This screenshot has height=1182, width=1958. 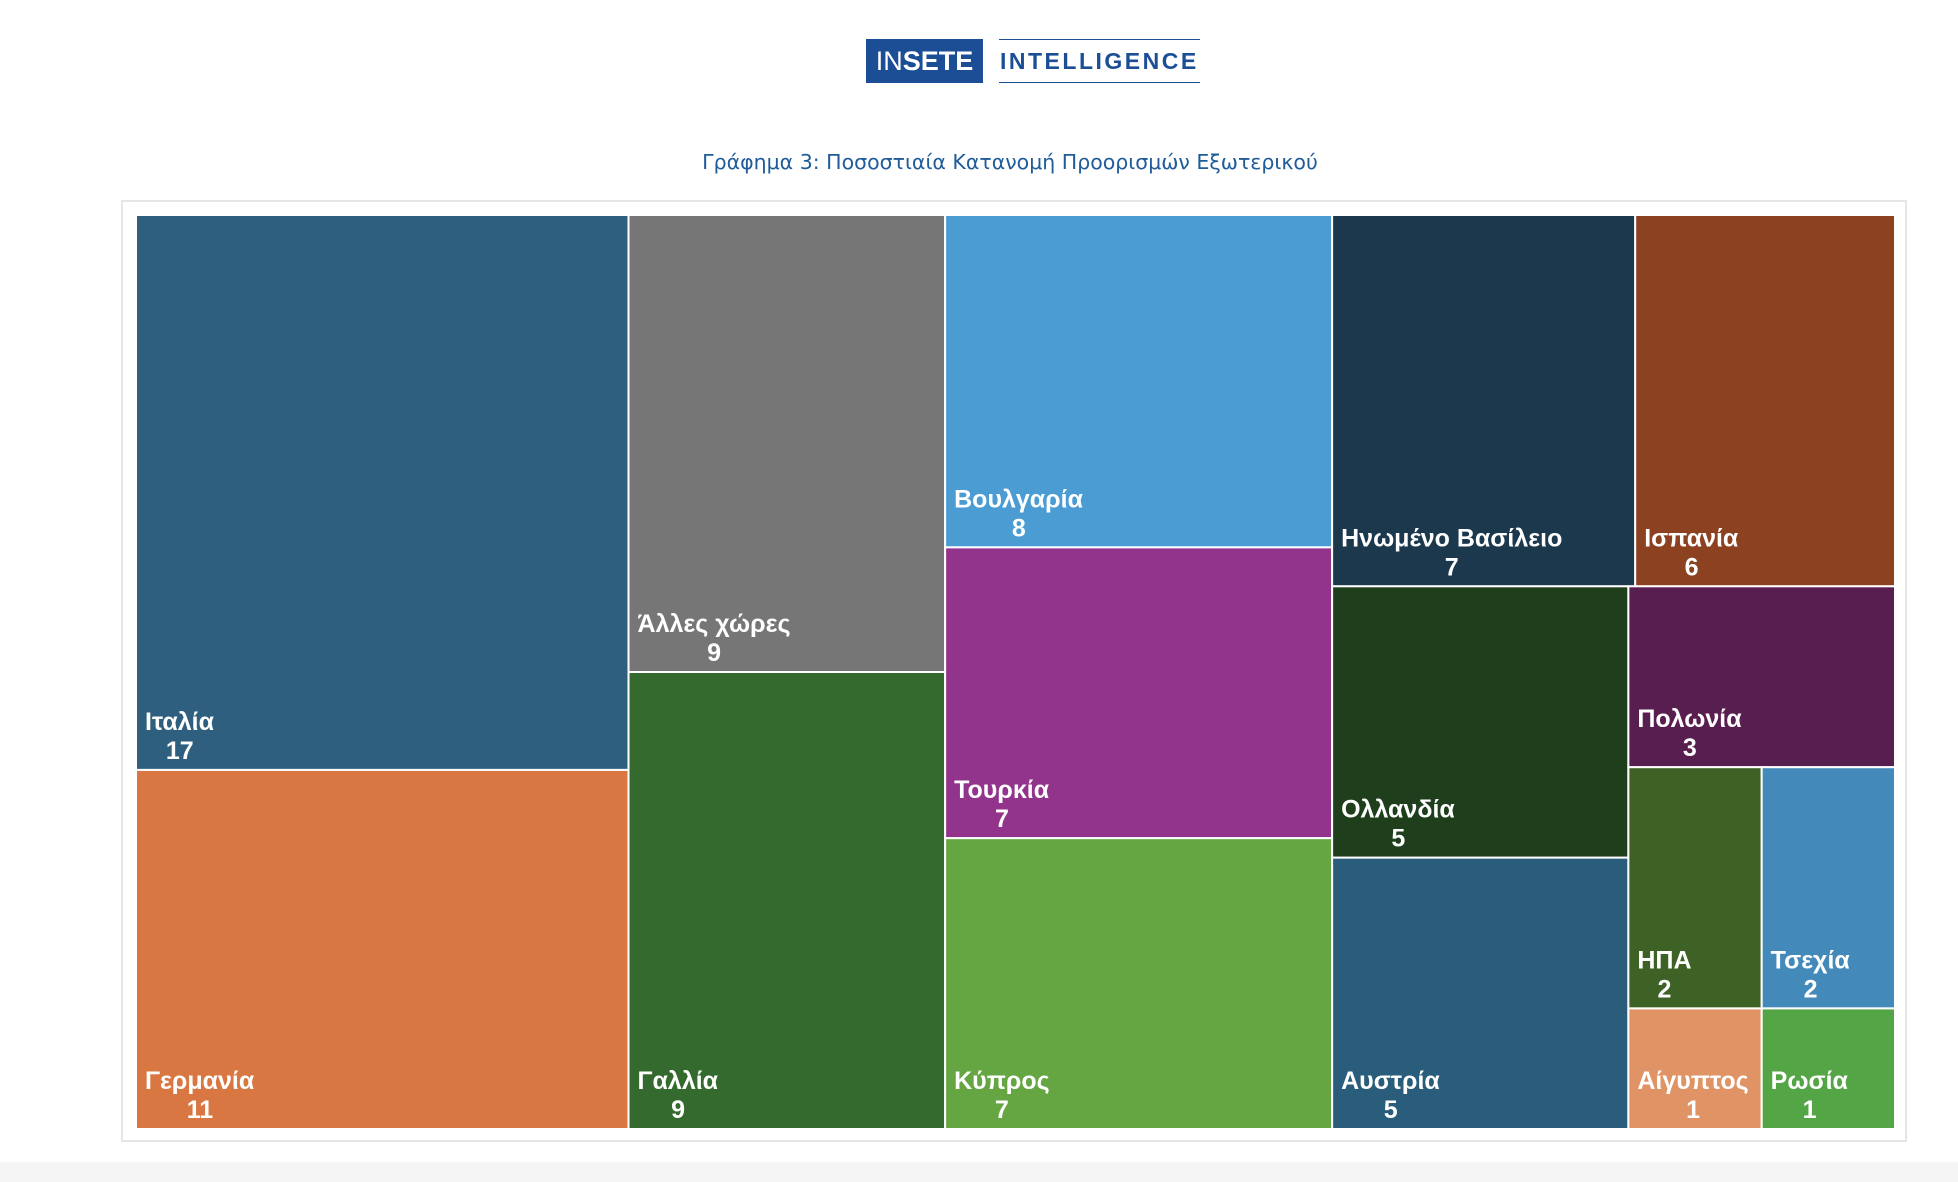 What do you see at coordinates (1390, 1081) in the screenshot?
I see `tile-label: Αυστρία` at bounding box center [1390, 1081].